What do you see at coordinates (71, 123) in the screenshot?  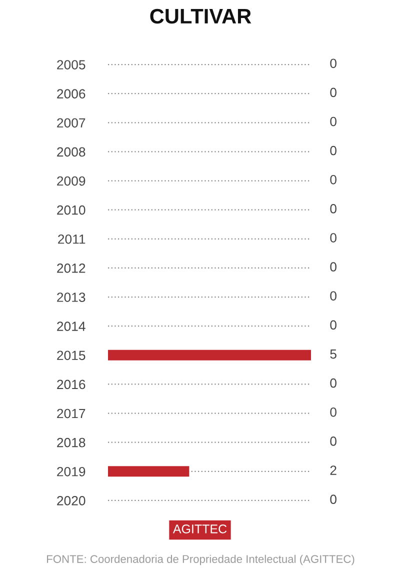 I see `y-tick-label: 2007` at bounding box center [71, 123].